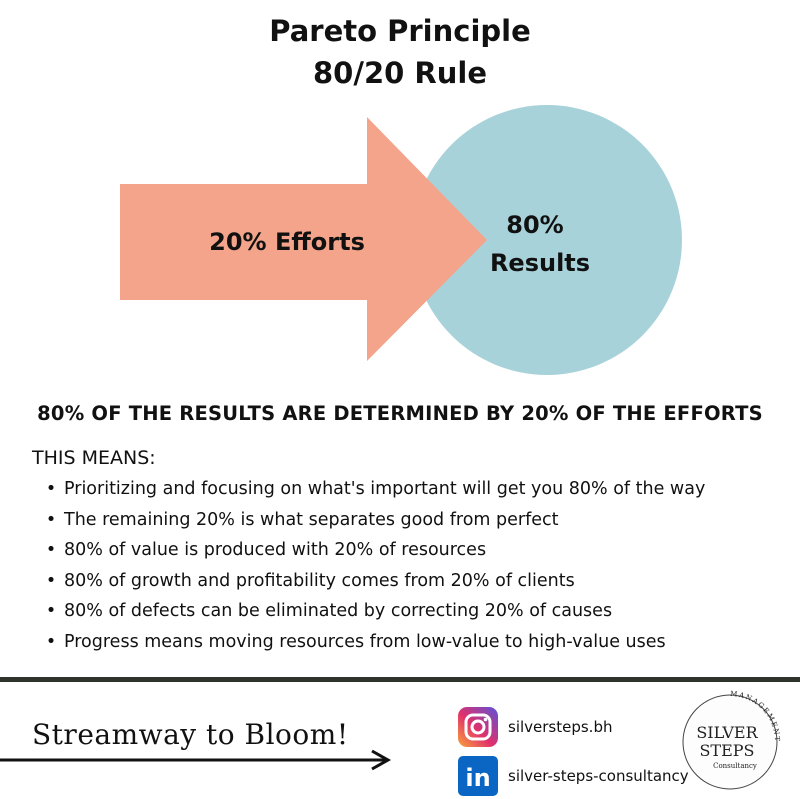 This screenshot has height=799, width=800. What do you see at coordinates (190, 734) in the screenshot?
I see `tagline: Streamway to Bloom!` at bounding box center [190, 734].